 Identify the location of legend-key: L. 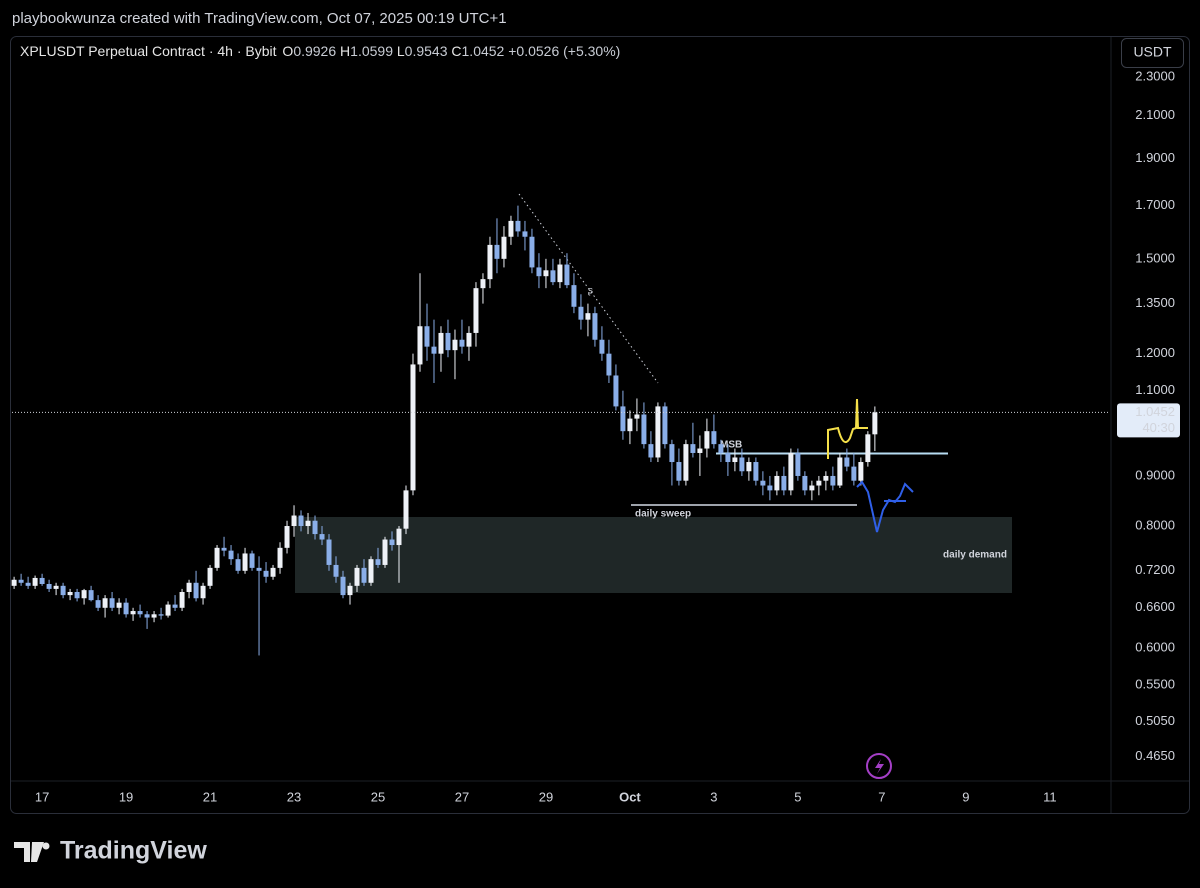
(401, 51).